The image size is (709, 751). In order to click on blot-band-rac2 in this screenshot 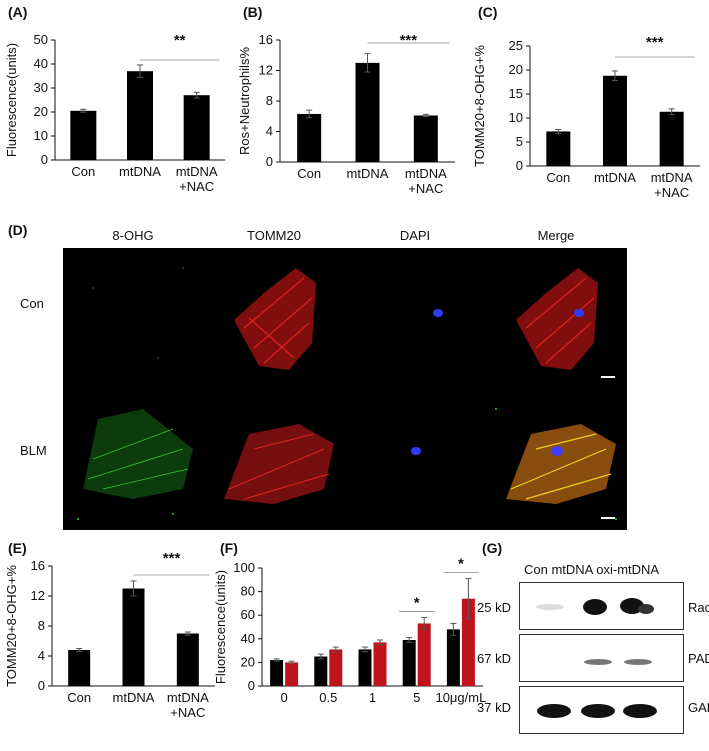, I will do `click(601, 606)`.